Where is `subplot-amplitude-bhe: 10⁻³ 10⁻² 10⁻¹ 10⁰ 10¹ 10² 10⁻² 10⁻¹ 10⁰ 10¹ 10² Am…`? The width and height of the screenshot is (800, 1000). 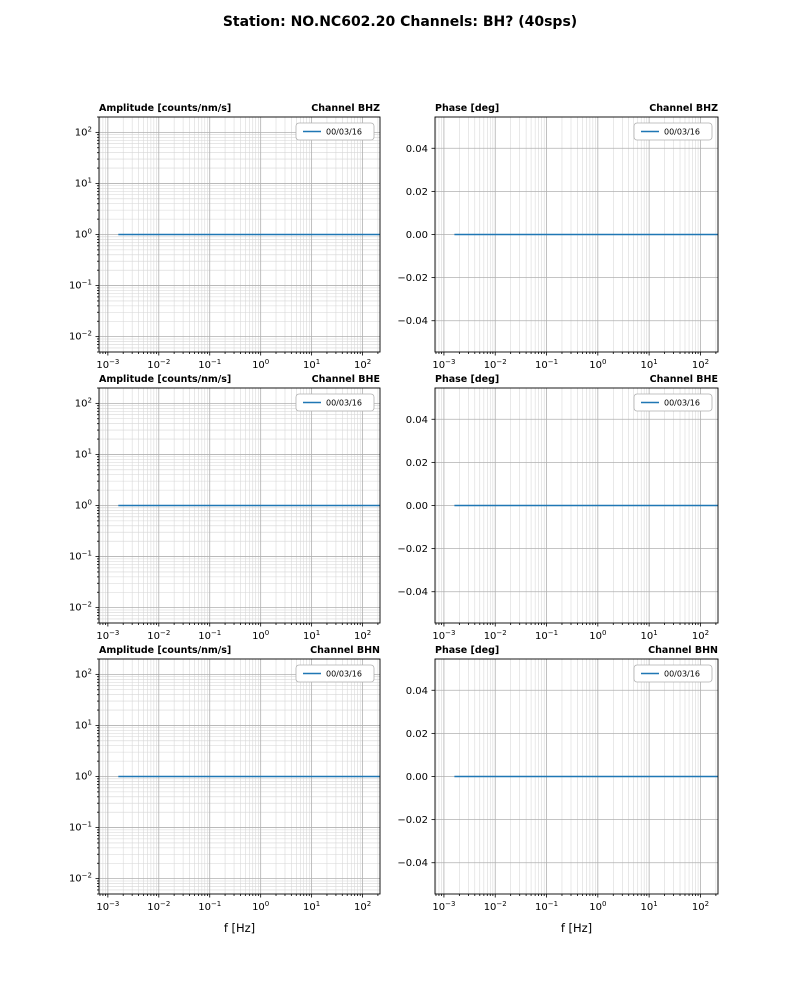 subplot-amplitude-bhe: 10⁻³ 10⁻² 10⁻¹ 10⁰ 10¹ 10² 10⁻² 10⁻¹ 10⁰ 10¹ 10² Am… is located at coordinates (225, 508).